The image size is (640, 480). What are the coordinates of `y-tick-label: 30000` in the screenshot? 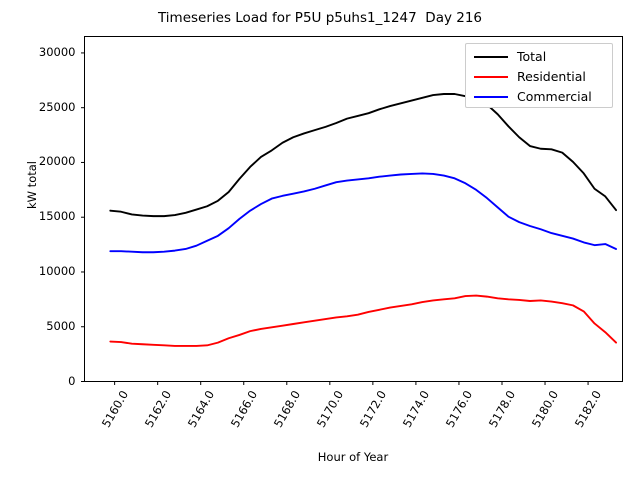 It's located at (57, 51).